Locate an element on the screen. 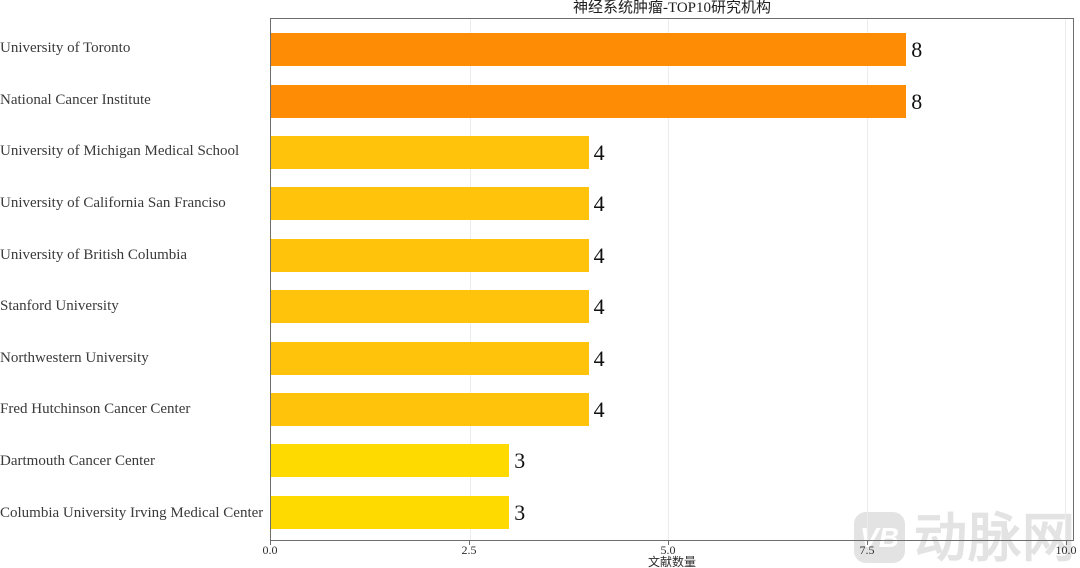 The width and height of the screenshot is (1080, 568). category-label: Stanford University is located at coordinates (59, 306).